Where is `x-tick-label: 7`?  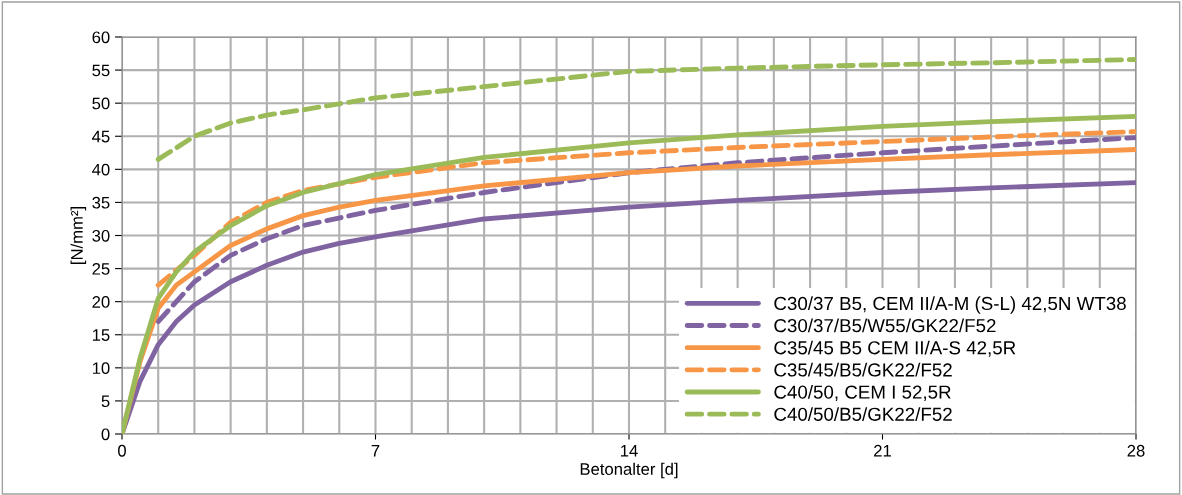
x-tick-label: 7 is located at coordinates (375, 451).